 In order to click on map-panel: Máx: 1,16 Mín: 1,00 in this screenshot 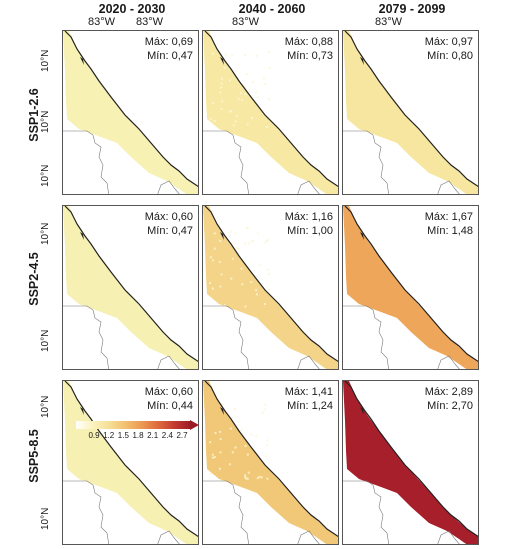, I will do `click(270, 287)`.